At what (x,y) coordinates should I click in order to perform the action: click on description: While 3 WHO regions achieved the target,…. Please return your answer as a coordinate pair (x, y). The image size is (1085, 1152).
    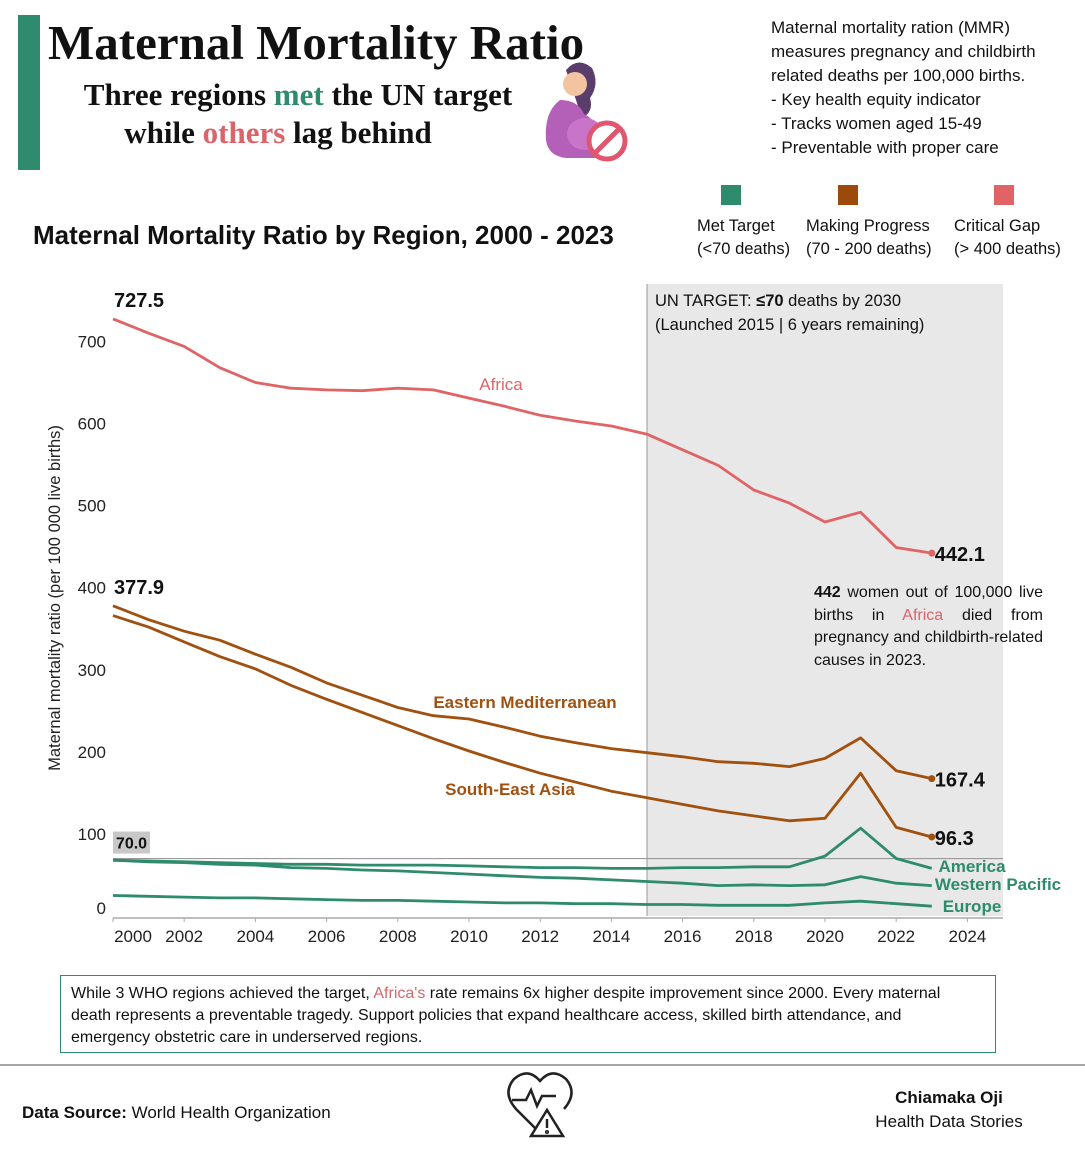
    Looking at the image, I should click on (528, 1014).